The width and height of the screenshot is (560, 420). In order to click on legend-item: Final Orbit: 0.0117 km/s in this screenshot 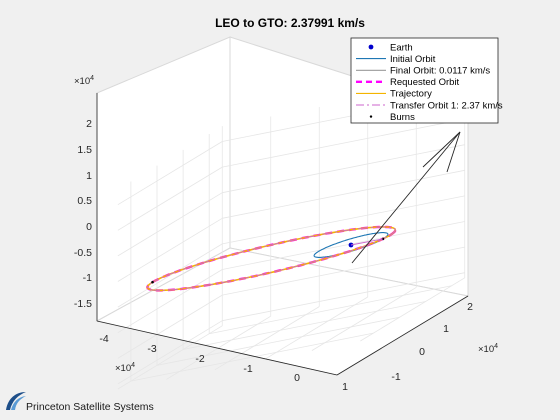, I will do `click(423, 71)`.